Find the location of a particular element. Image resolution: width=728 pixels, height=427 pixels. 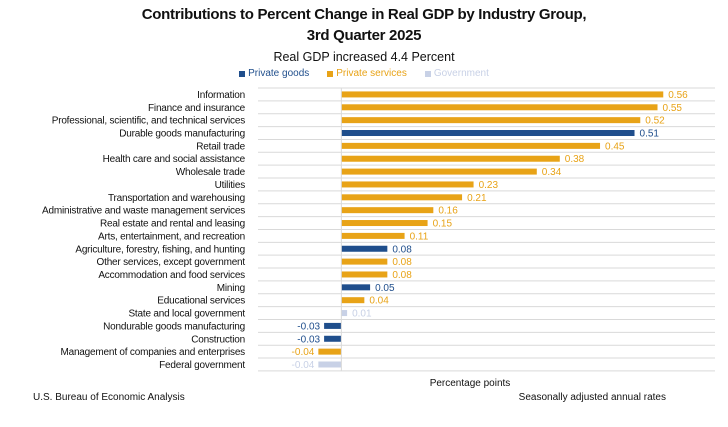

source-note: U.S. Bureau of Economic Analysis is located at coordinates (109, 397).